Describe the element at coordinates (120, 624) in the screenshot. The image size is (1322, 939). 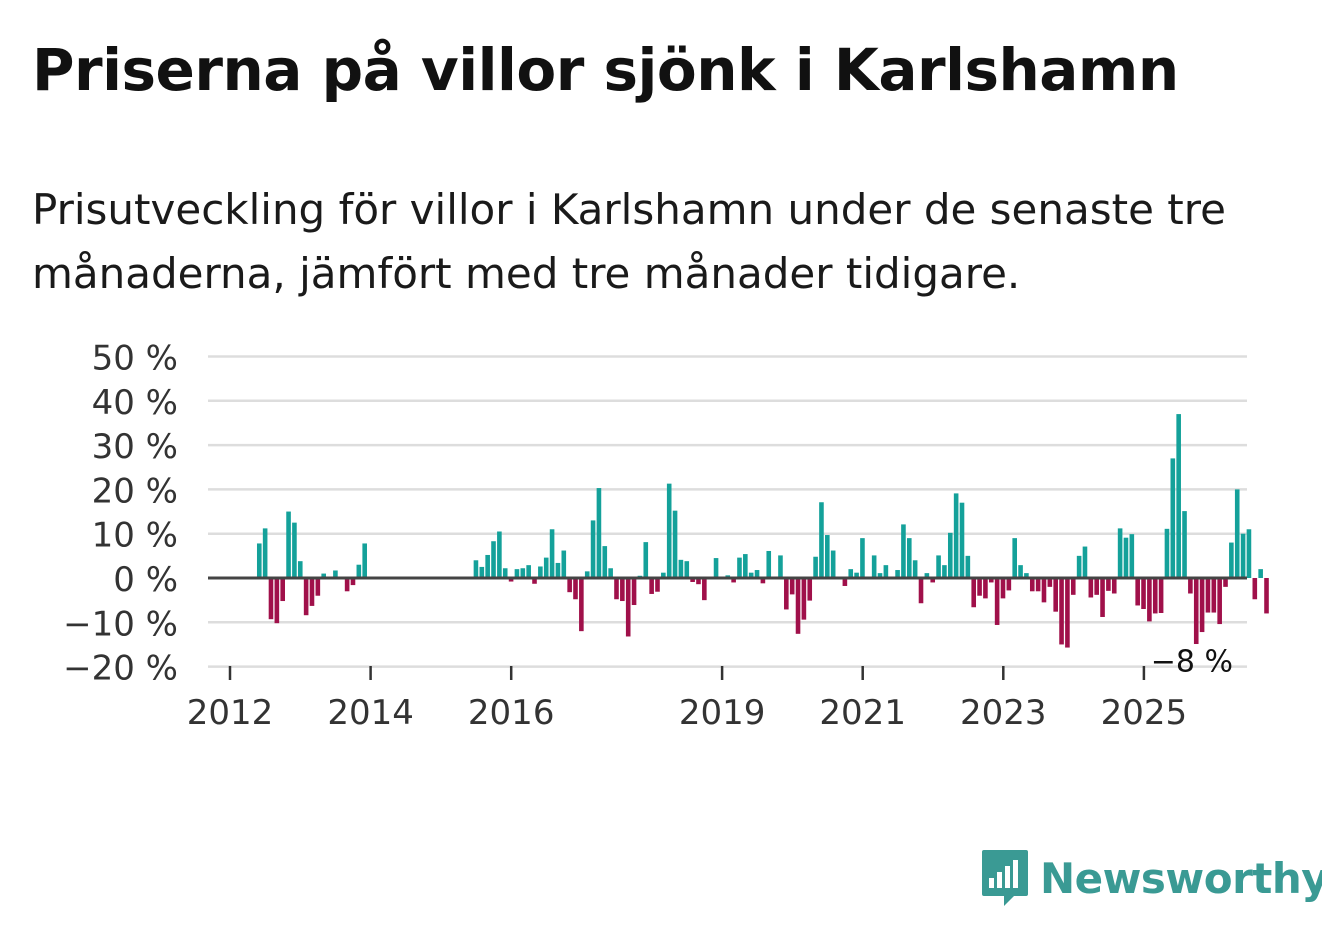
I see `y-tick-label: −10 %` at that location.